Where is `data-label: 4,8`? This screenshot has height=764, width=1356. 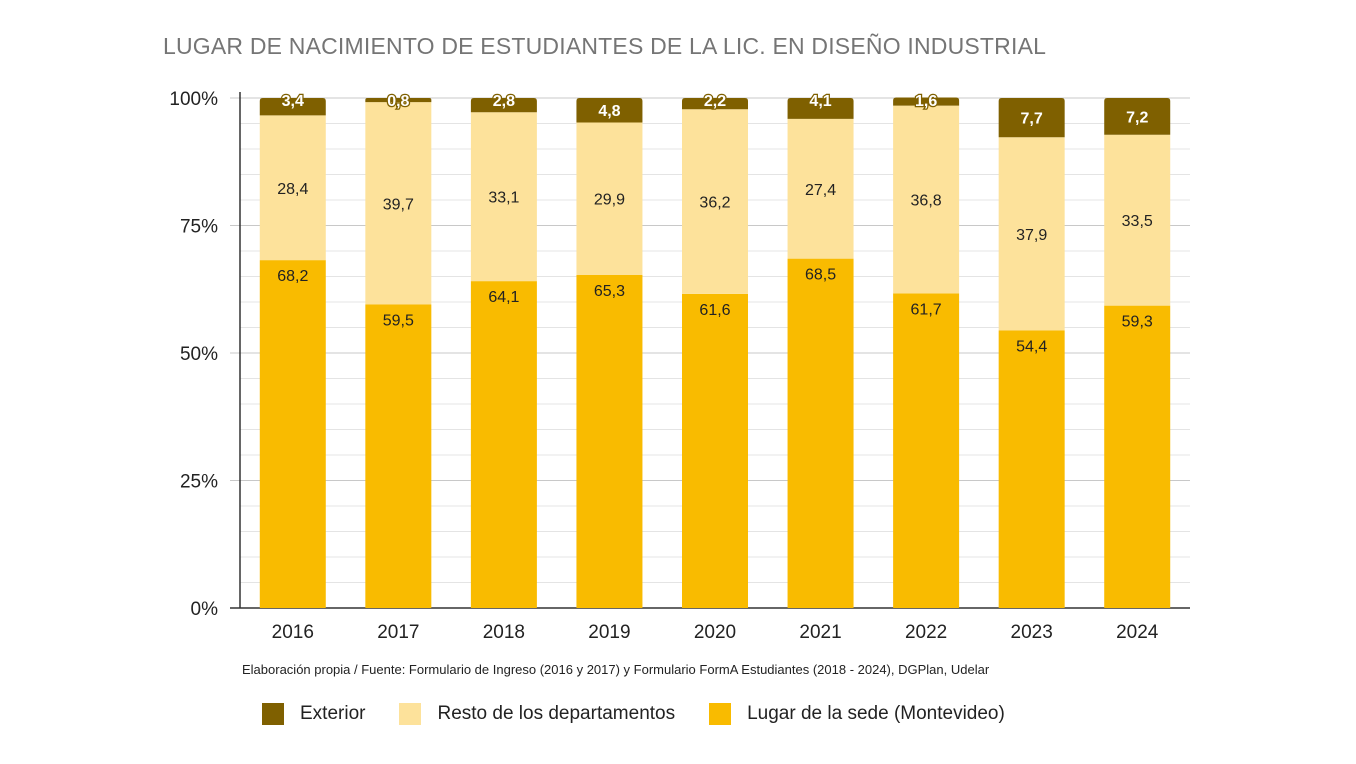 data-label: 4,8 is located at coordinates (609, 111).